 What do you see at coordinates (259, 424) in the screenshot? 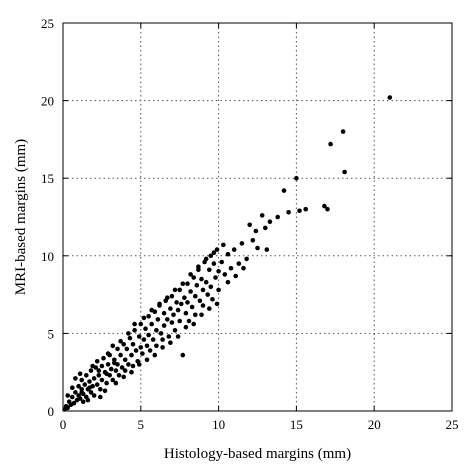
I see `x-tick-labels: 0 5 10 15 20 25` at bounding box center [259, 424].